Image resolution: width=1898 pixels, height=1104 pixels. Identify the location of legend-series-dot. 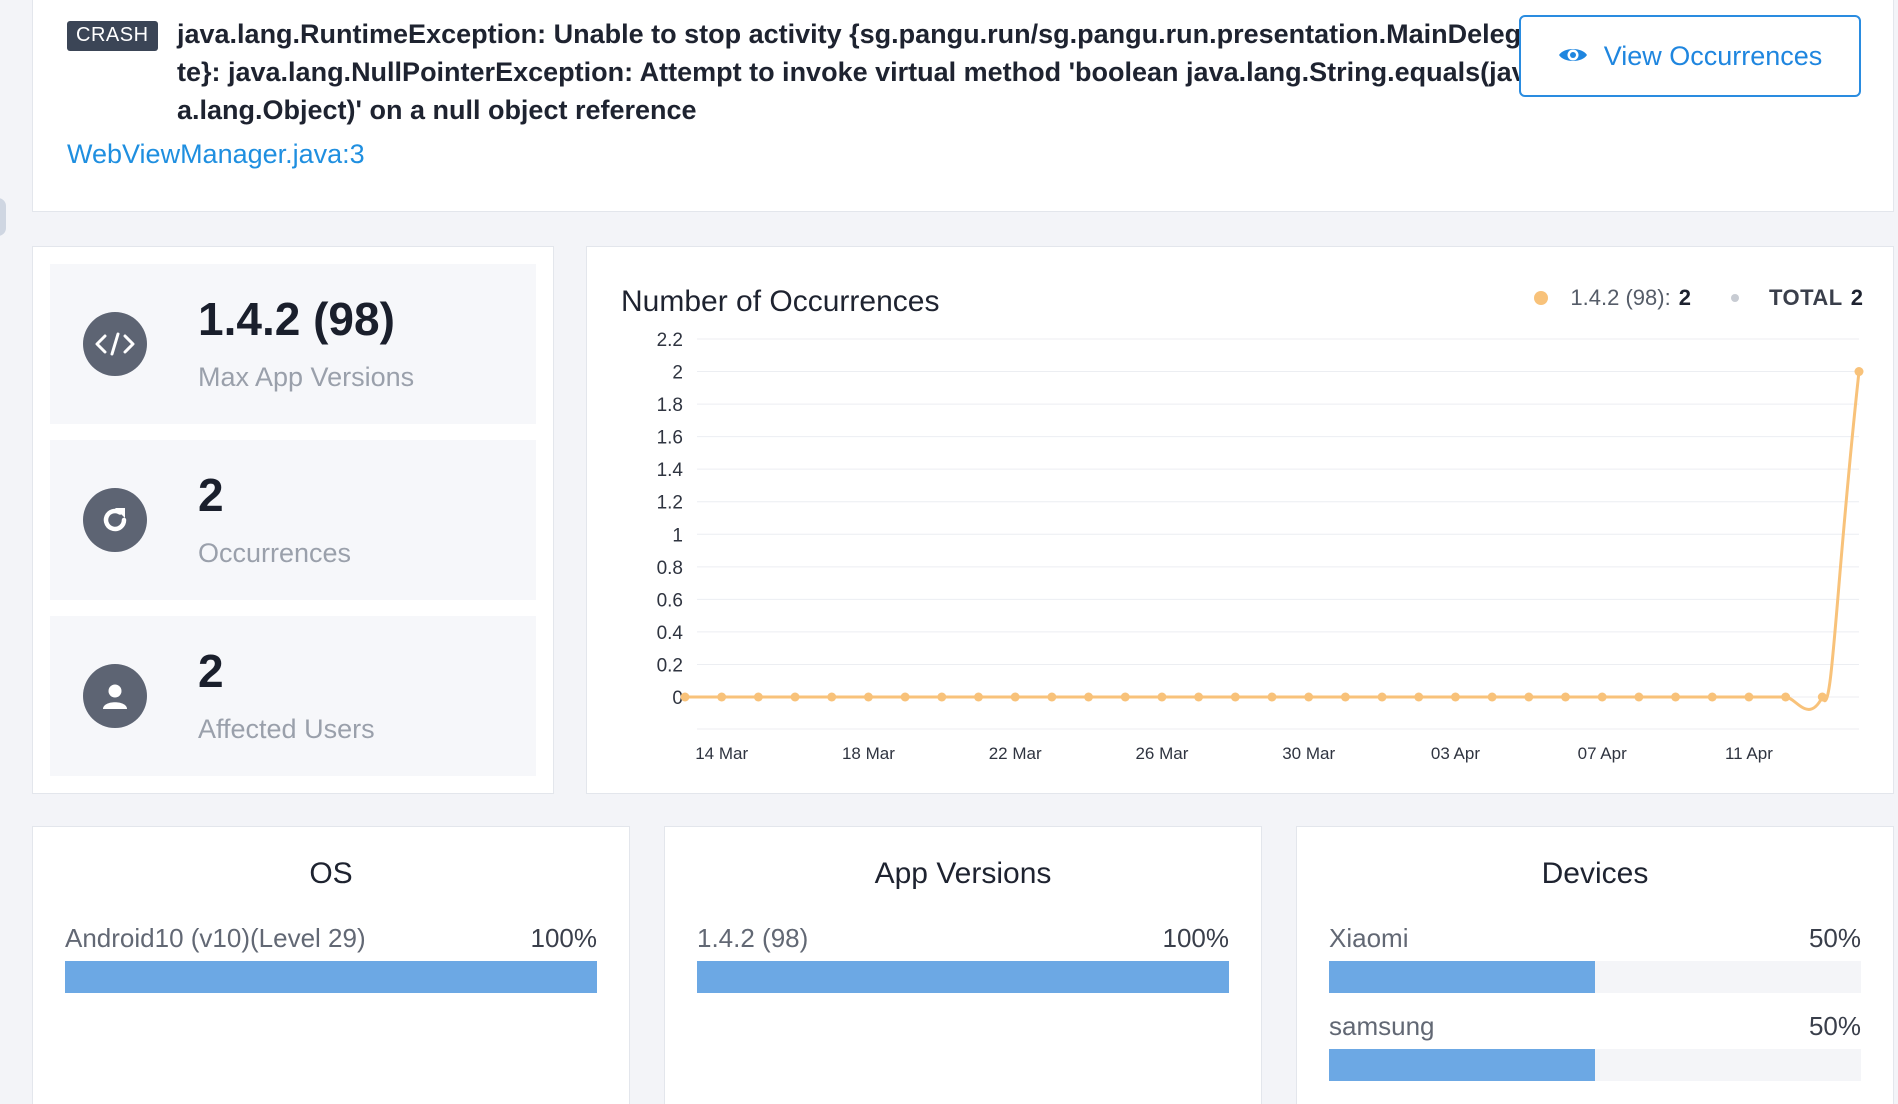
(1541, 298).